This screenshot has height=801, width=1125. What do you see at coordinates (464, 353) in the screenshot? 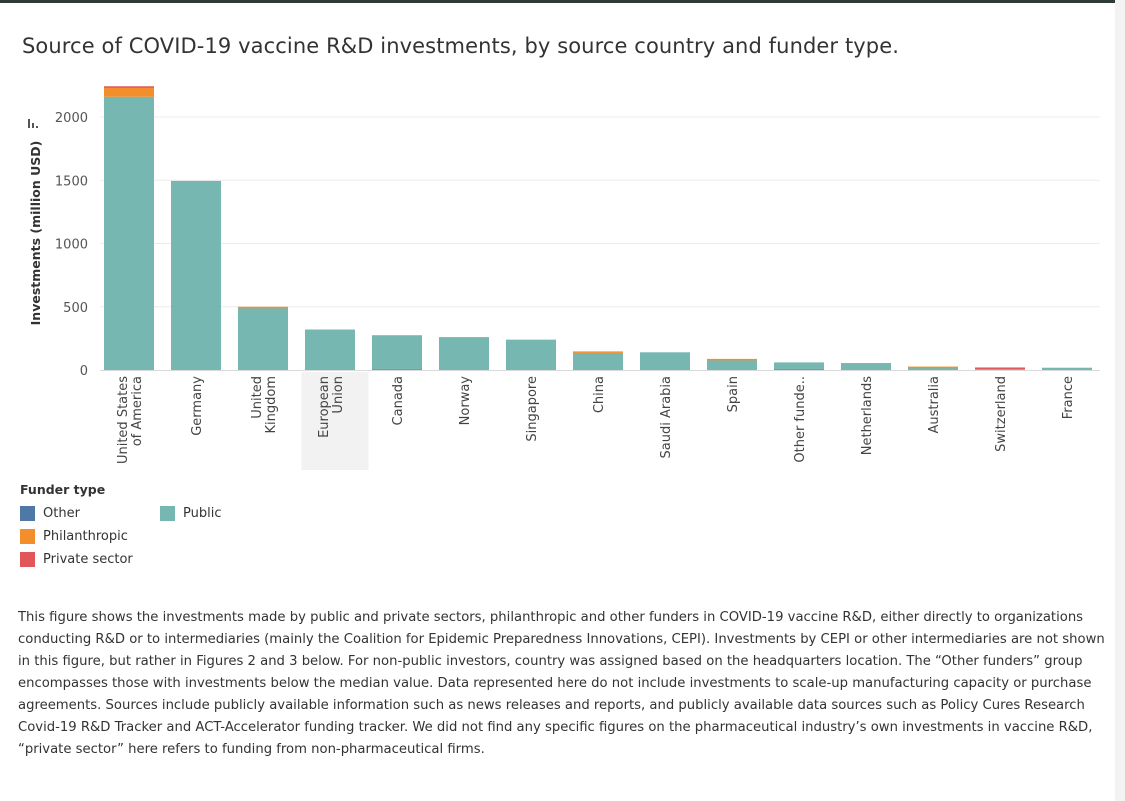
I see `bar-public-norway` at bounding box center [464, 353].